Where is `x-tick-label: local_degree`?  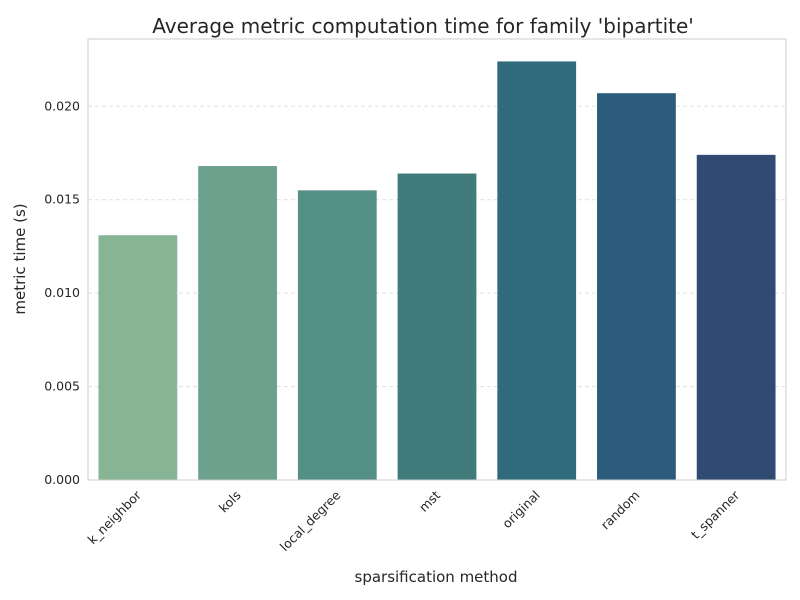 x-tick-label: local_degree is located at coordinates (310, 520).